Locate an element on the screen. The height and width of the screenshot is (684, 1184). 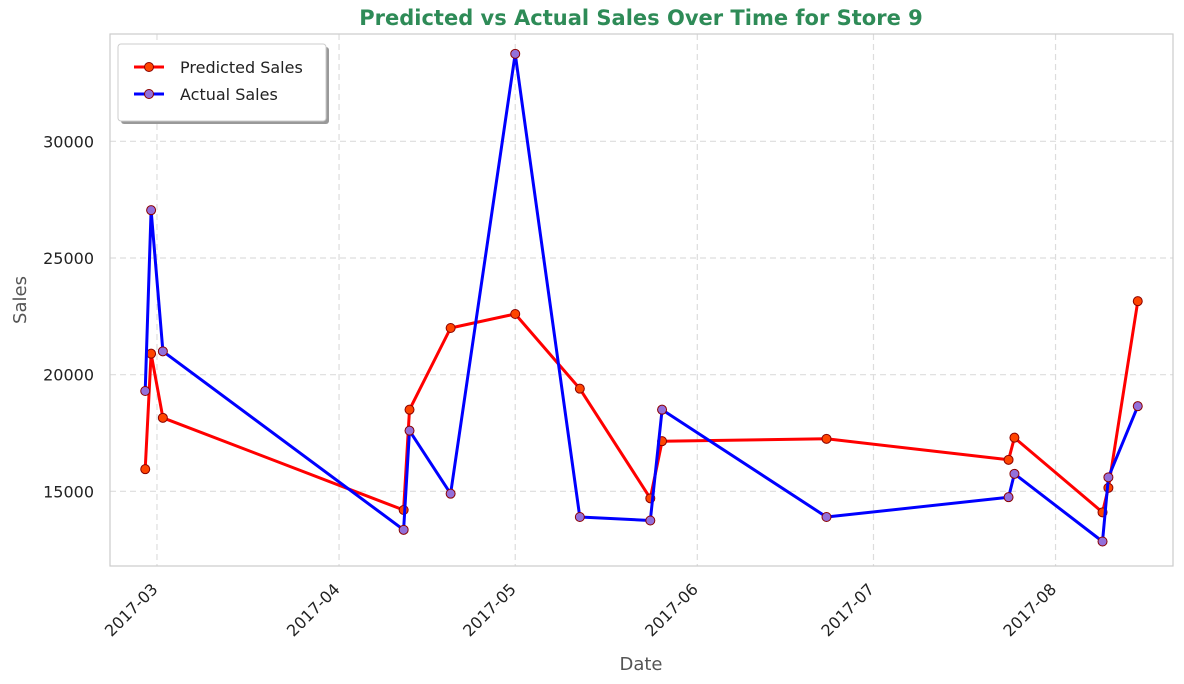
legend-actual-label: Actual Sales is located at coordinates (229, 94).